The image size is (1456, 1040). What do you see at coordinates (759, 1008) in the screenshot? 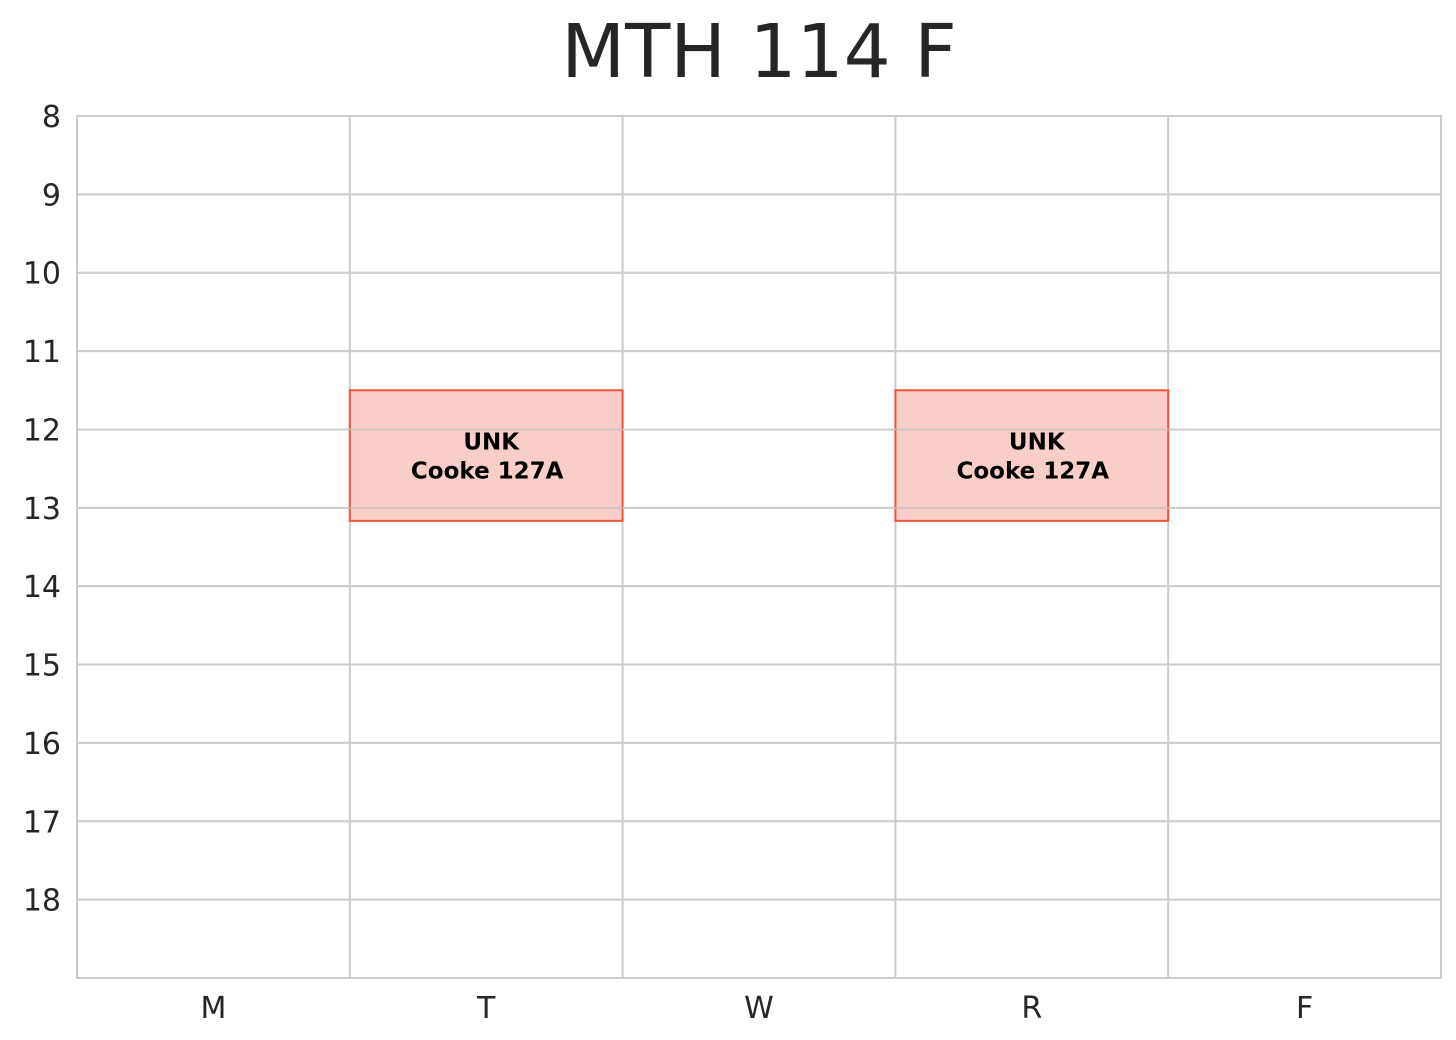
I see `x-tick-label: W` at bounding box center [759, 1008].